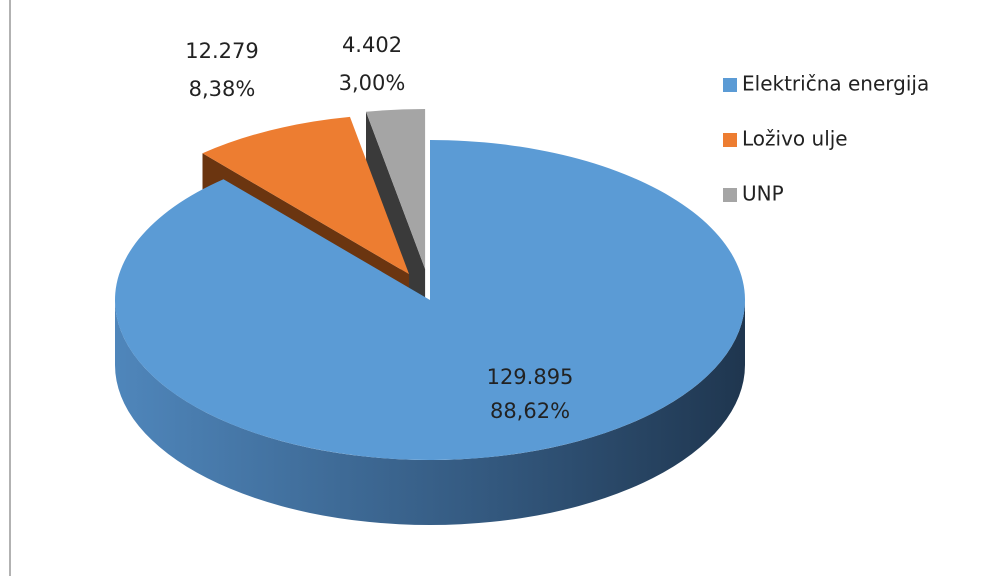 This screenshot has width=995, height=576. I want to click on legend-text: UNP, so click(763, 194).